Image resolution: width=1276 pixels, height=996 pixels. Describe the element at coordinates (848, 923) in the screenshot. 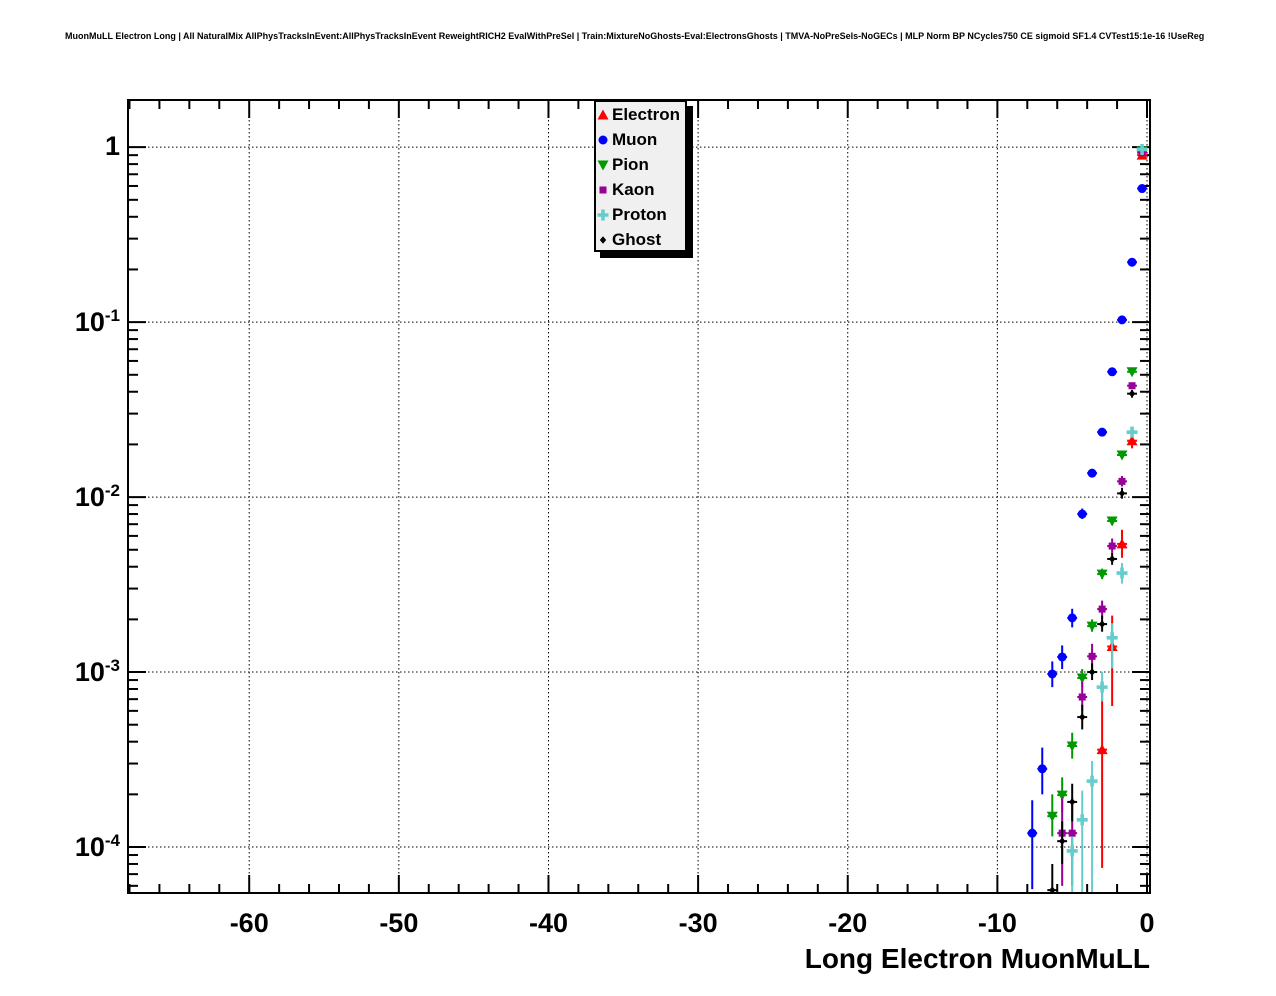

I see `x-tick-label: -20` at that location.